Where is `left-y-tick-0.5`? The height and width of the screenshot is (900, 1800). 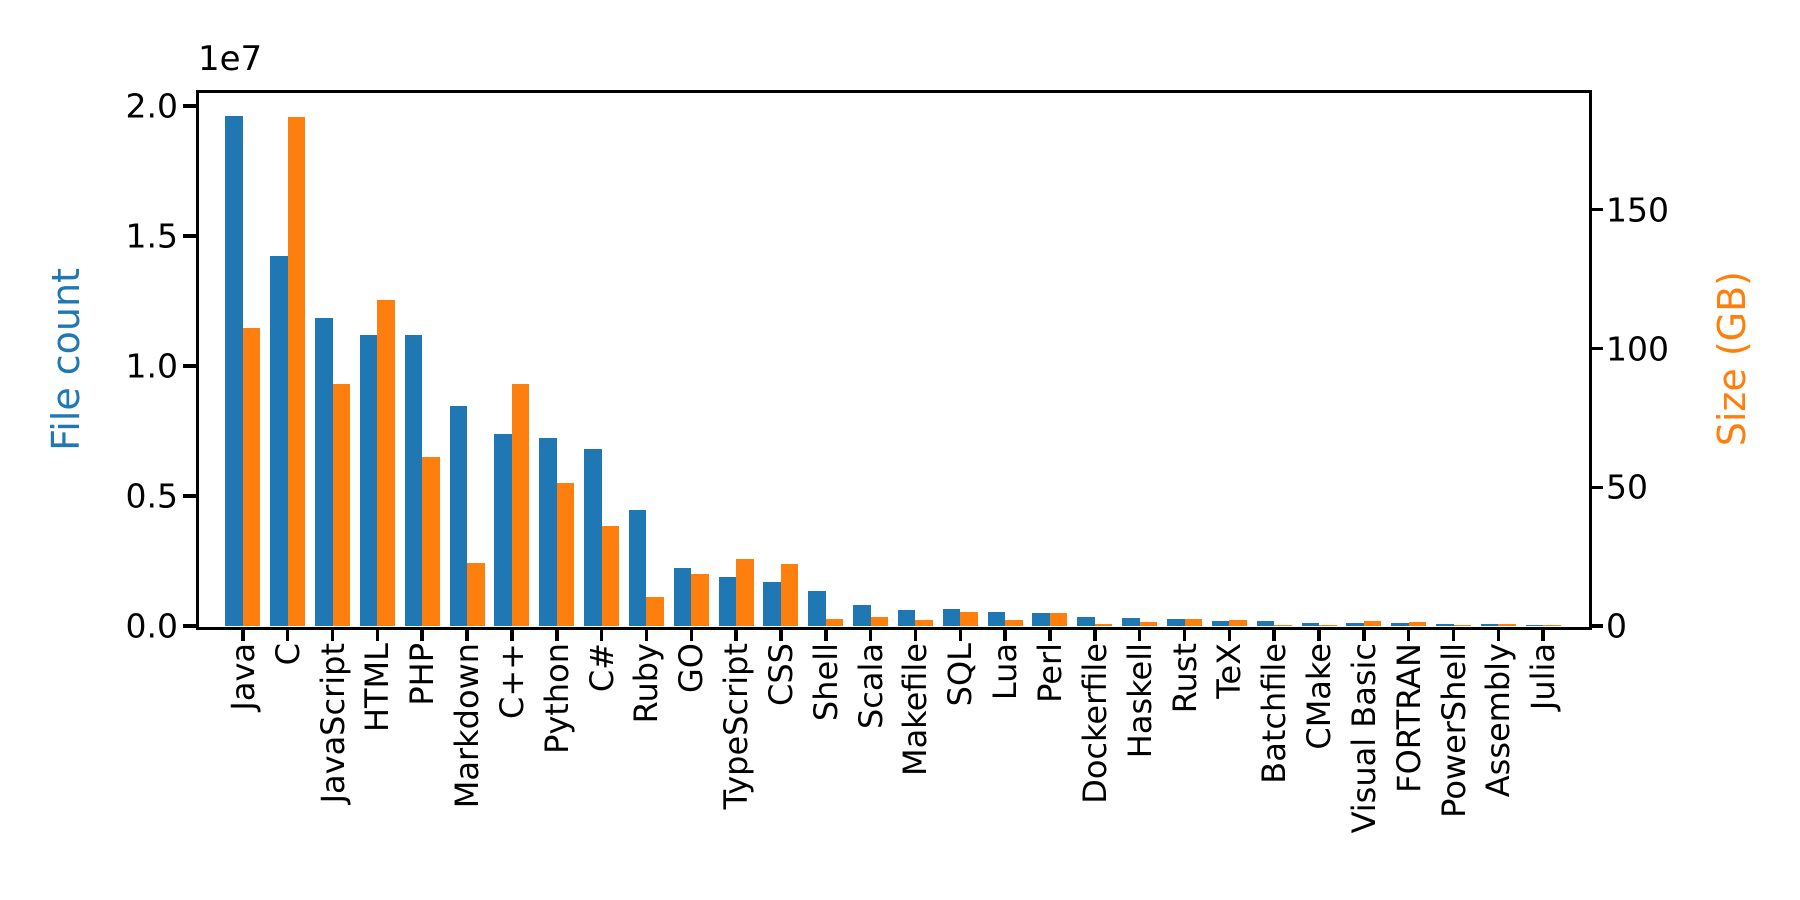 left-y-tick-0.5 is located at coordinates (189, 496).